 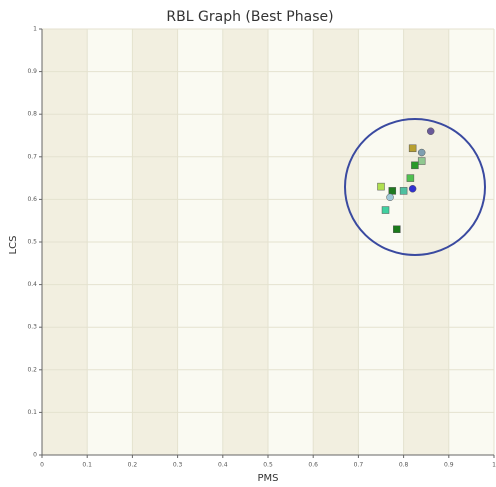 I want to click on y-tick-label: 0.1, so click(x=32, y=412).